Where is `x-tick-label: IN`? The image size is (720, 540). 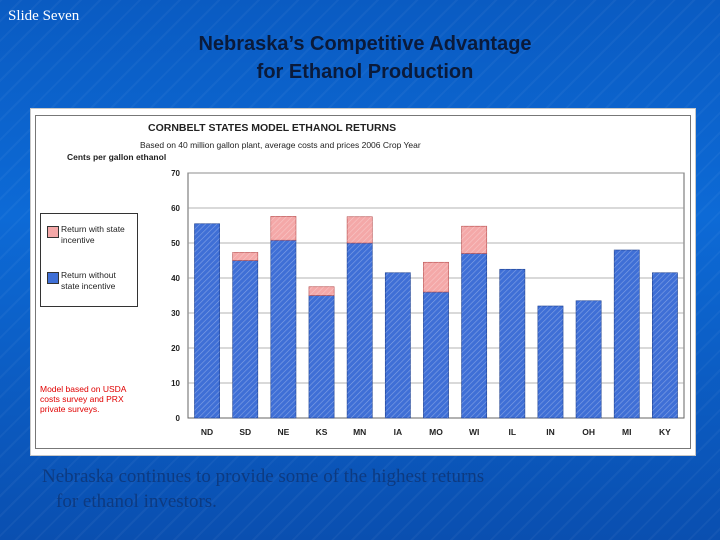 x-tick-label: IN is located at coordinates (550, 432).